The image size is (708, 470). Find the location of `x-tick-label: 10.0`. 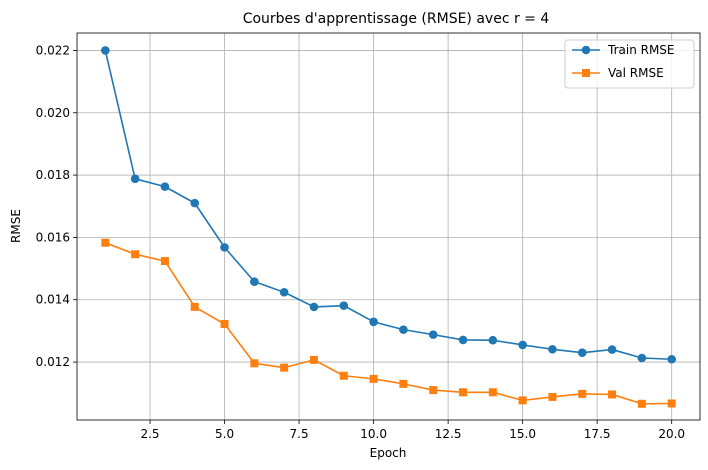

x-tick-label: 10.0 is located at coordinates (373, 434).